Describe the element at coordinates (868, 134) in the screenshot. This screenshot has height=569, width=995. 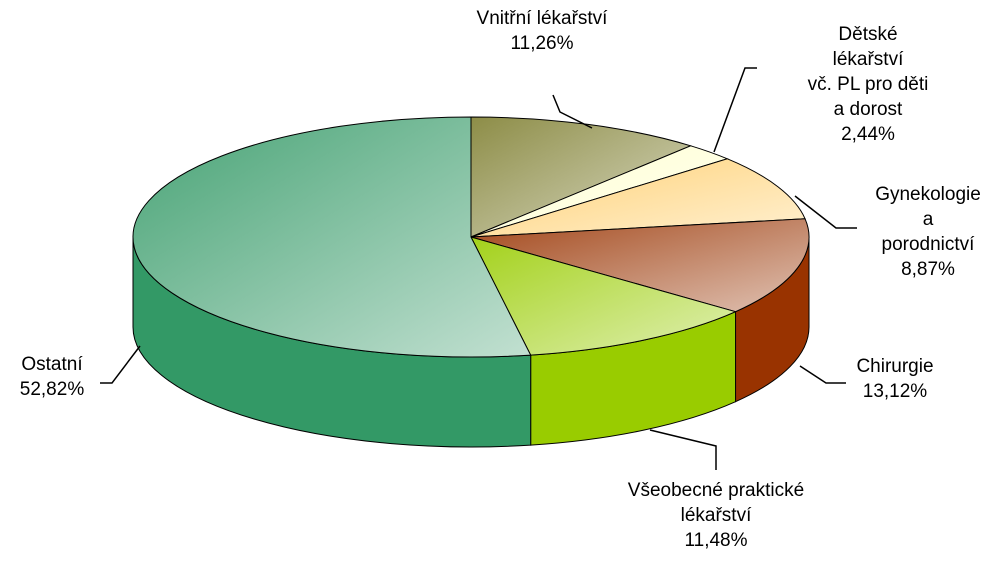
I see `value-label: 2,44%` at that location.